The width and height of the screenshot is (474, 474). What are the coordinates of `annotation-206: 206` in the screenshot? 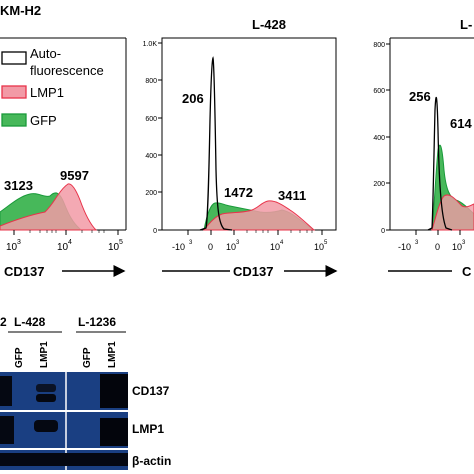 It's located at (193, 98).